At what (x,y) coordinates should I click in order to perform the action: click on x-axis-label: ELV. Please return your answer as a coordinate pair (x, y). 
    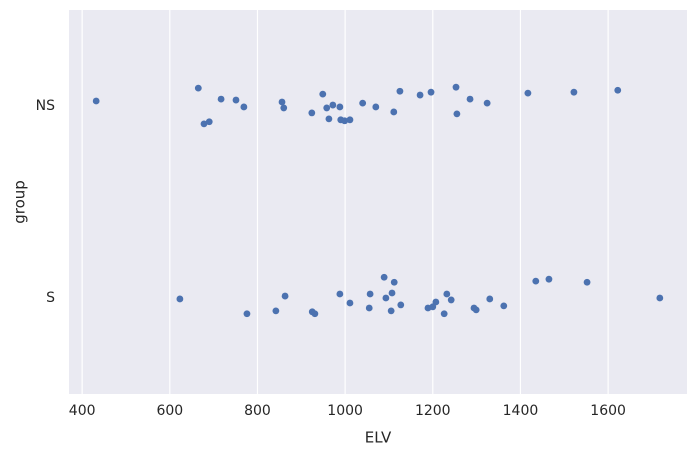
    Looking at the image, I should click on (378, 438).